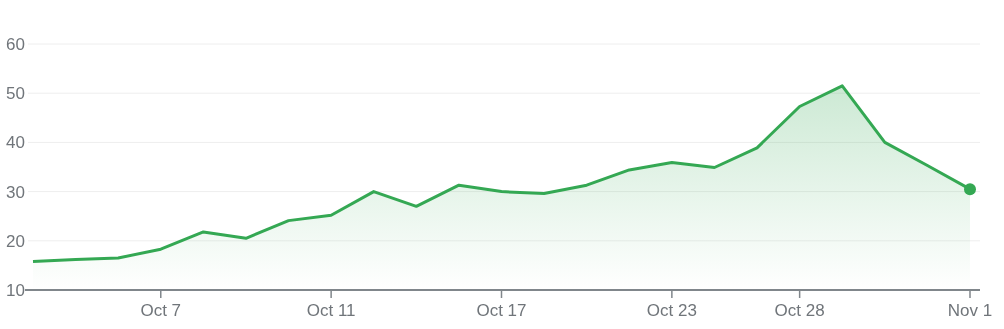 Image resolution: width=1004 pixels, height=329 pixels. Describe the element at coordinates (15, 143) in the screenshot. I see `y-tick-label: 40` at that location.